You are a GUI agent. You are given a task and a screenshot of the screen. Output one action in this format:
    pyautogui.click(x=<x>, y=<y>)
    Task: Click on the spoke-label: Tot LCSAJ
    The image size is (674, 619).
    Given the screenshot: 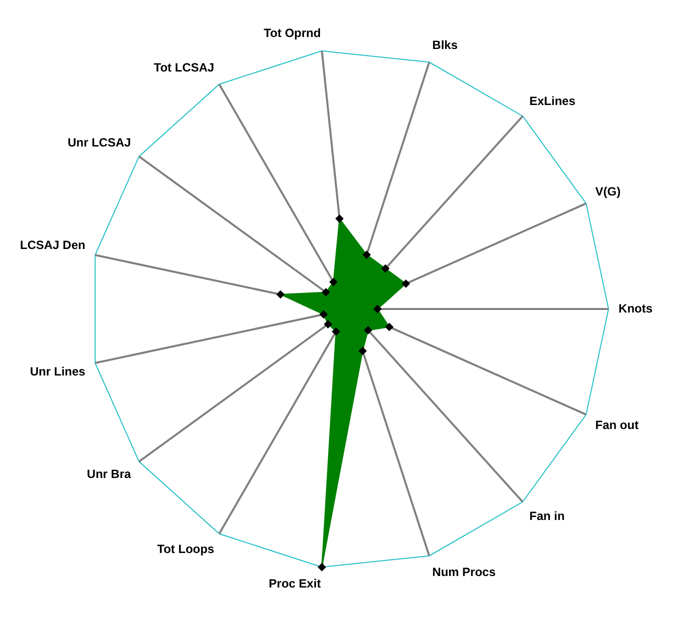 What is the action you would take?
    pyautogui.click(x=184, y=67)
    